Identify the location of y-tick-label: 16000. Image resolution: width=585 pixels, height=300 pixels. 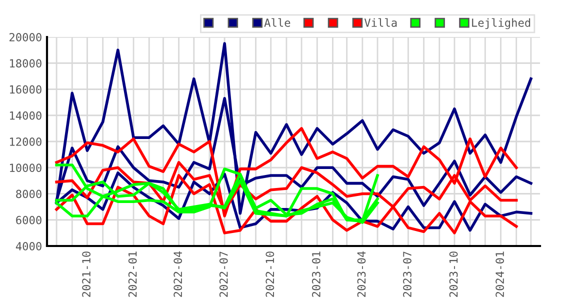
(26, 89).